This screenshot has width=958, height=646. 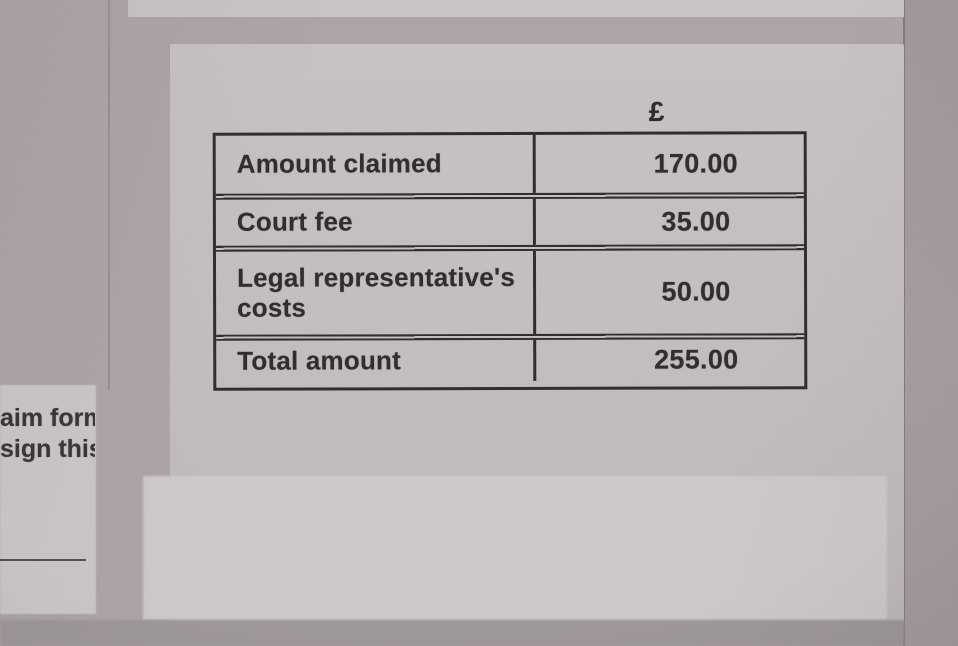 What do you see at coordinates (904, 323) in the screenshot?
I see `page-right-edge` at bounding box center [904, 323].